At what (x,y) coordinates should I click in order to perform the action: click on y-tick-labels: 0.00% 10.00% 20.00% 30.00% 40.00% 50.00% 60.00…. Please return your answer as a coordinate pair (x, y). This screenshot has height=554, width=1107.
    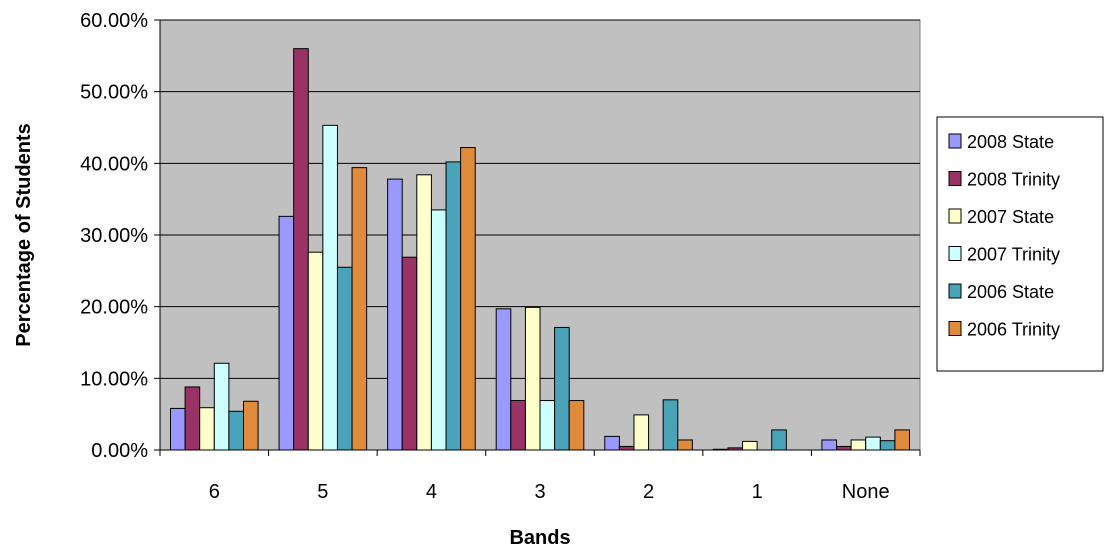
    Looking at the image, I should click on (114, 236).